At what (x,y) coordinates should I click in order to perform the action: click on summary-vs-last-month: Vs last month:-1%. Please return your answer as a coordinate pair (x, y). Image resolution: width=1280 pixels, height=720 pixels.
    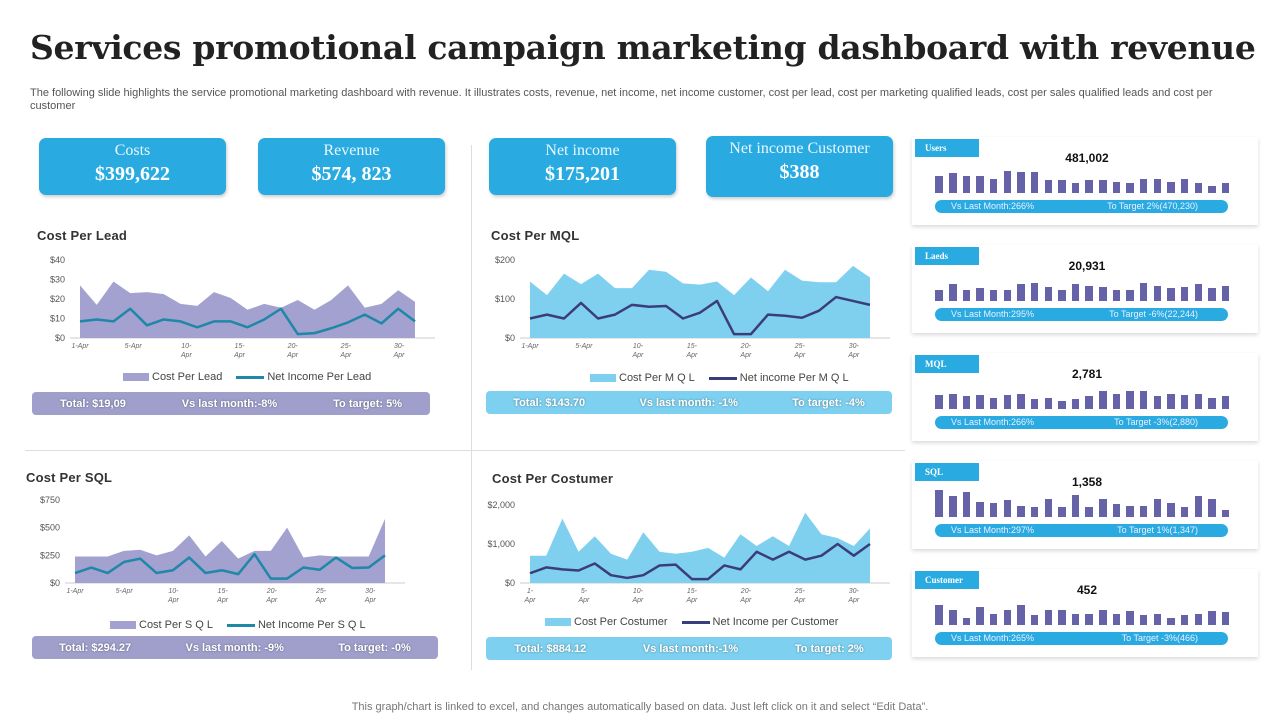
    Looking at the image, I should click on (690, 648).